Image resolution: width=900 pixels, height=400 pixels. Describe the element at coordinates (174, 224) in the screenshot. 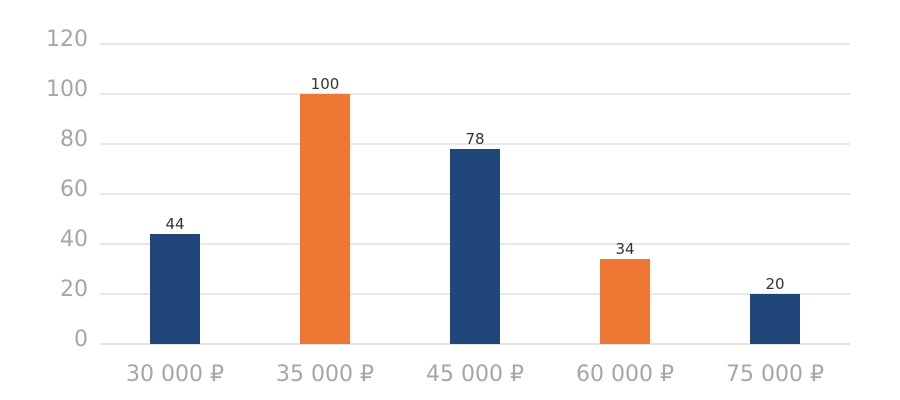

I see `bar-value-label: 44` at that location.